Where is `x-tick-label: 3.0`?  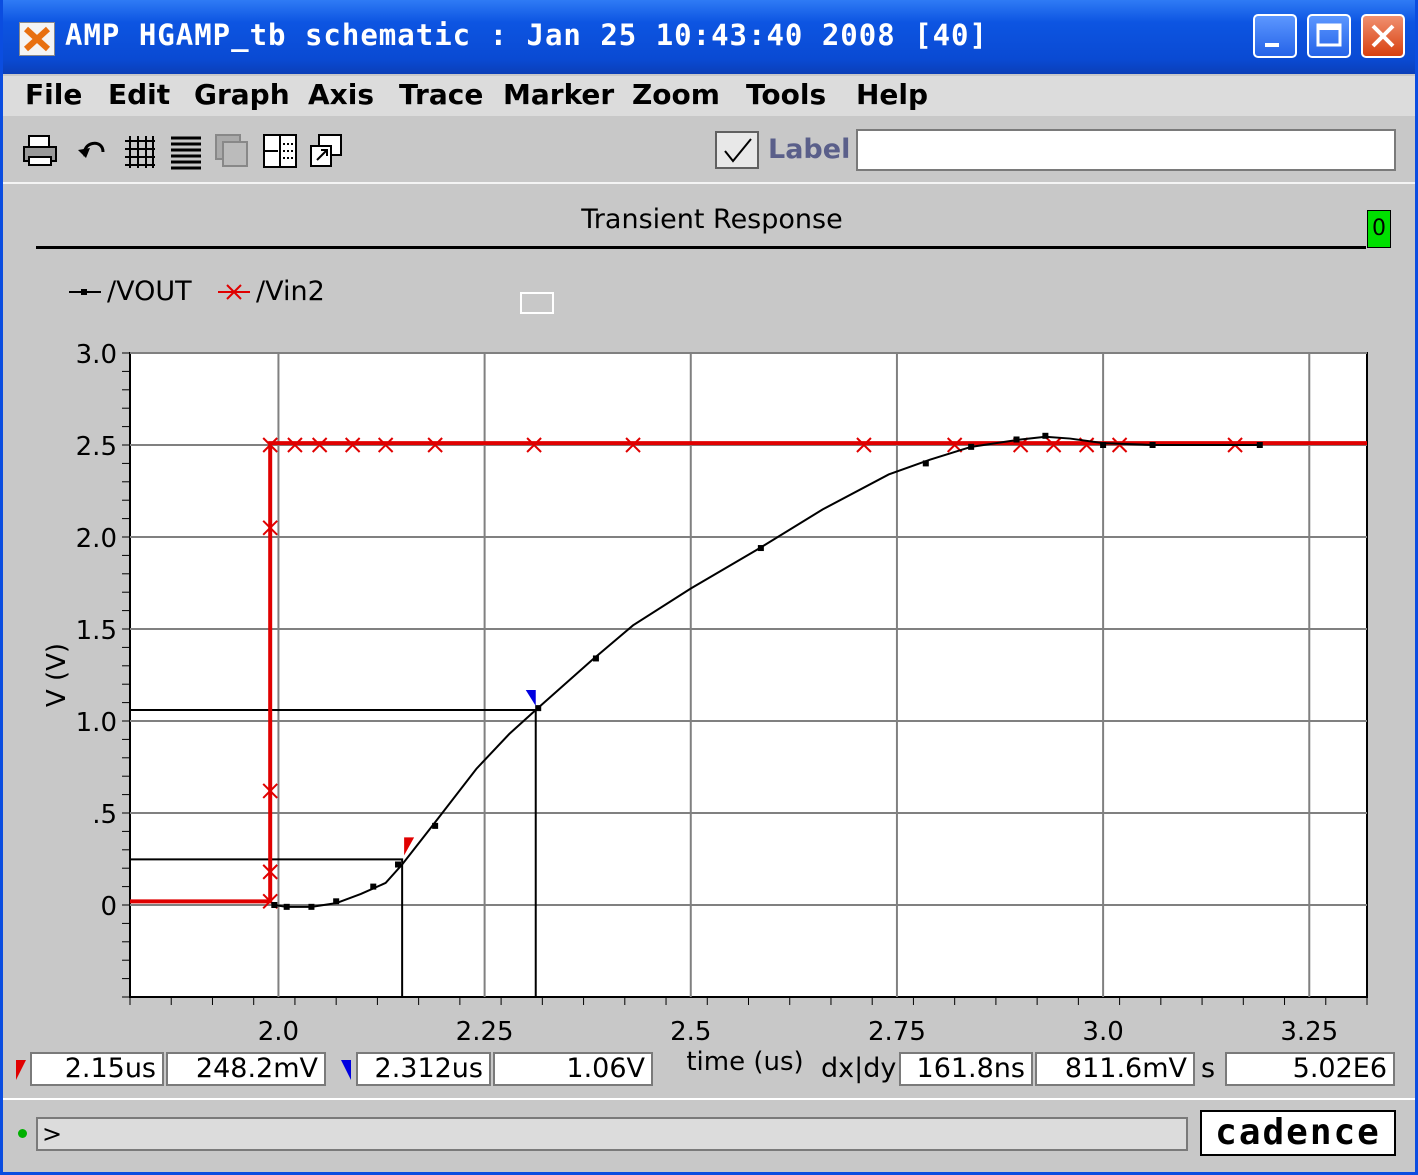
x-tick-label: 3.0 is located at coordinates (1102, 1032).